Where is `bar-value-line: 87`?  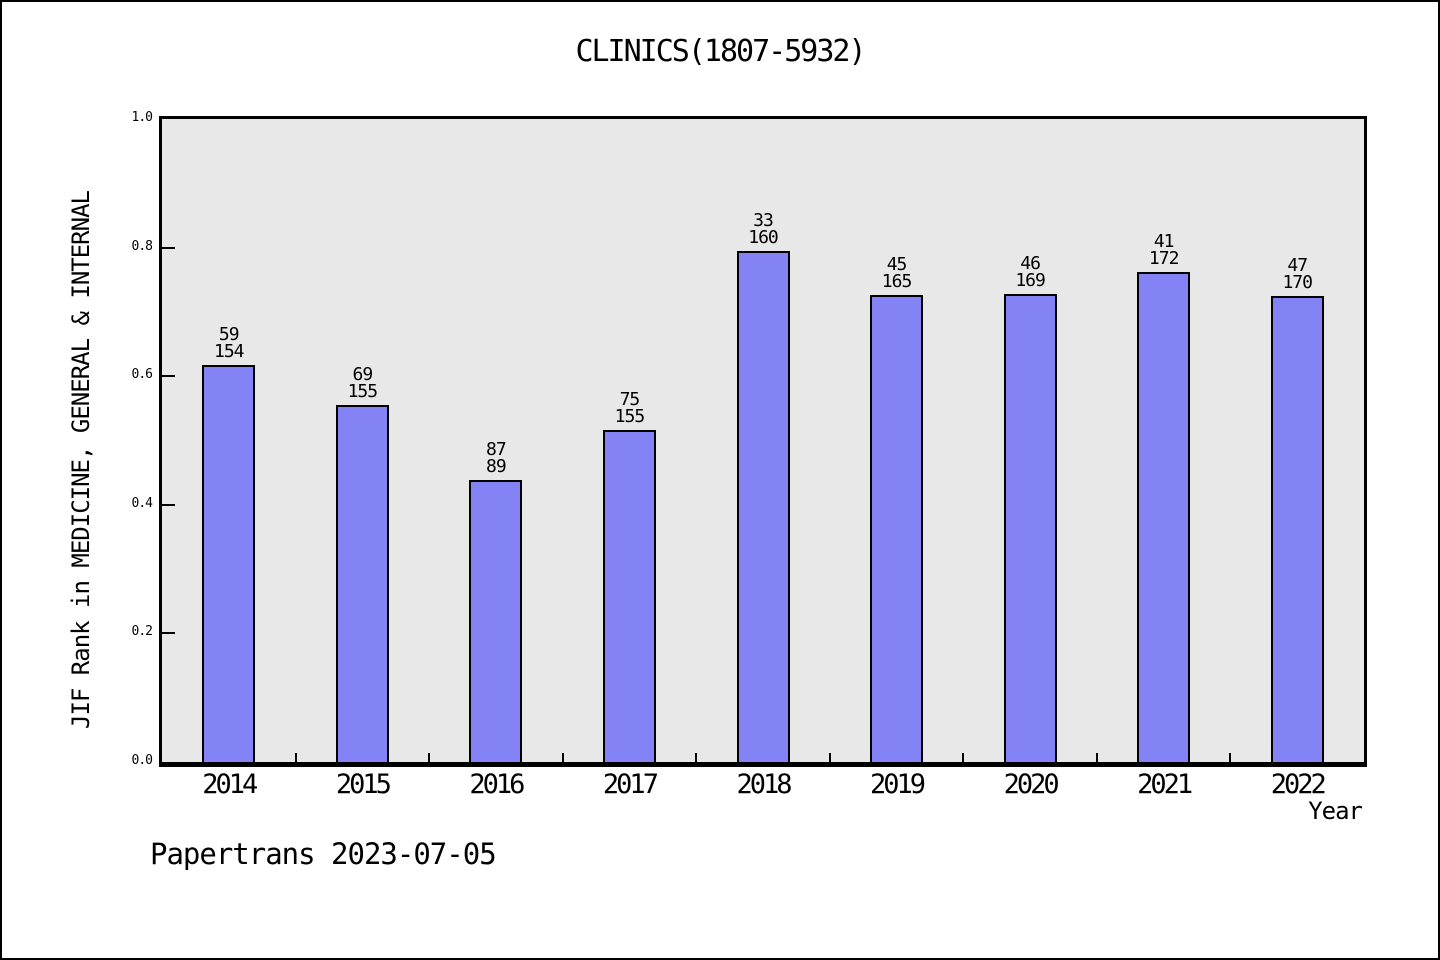
bar-value-line: 87 is located at coordinates (496, 449).